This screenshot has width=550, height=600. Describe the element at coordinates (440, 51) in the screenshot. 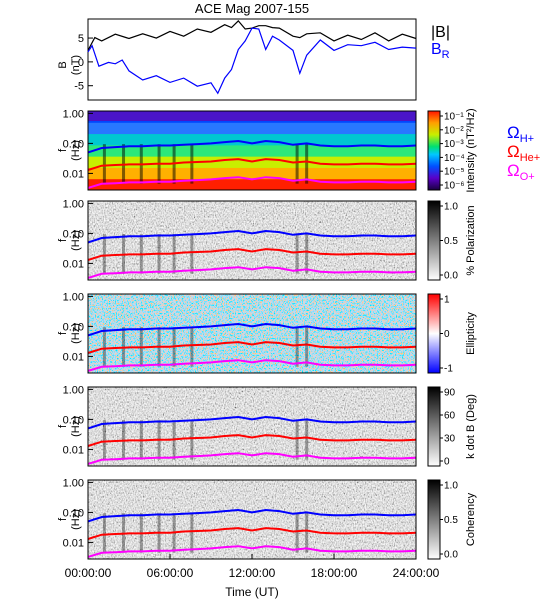

I see `top-legend-entry: BR` at that location.